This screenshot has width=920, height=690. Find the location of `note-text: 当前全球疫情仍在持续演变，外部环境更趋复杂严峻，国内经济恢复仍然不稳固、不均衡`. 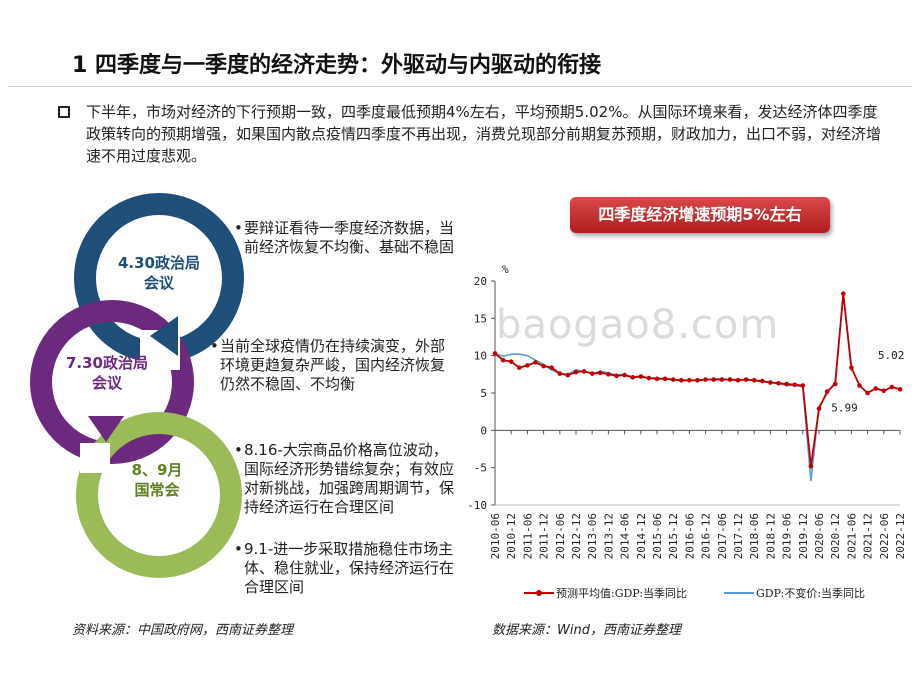

note-text: 当前全球疫情仍在持续演变，外部环境更趋复杂严峻，国内经济恢复仍然不稳固、不均衡 is located at coordinates (333, 365).